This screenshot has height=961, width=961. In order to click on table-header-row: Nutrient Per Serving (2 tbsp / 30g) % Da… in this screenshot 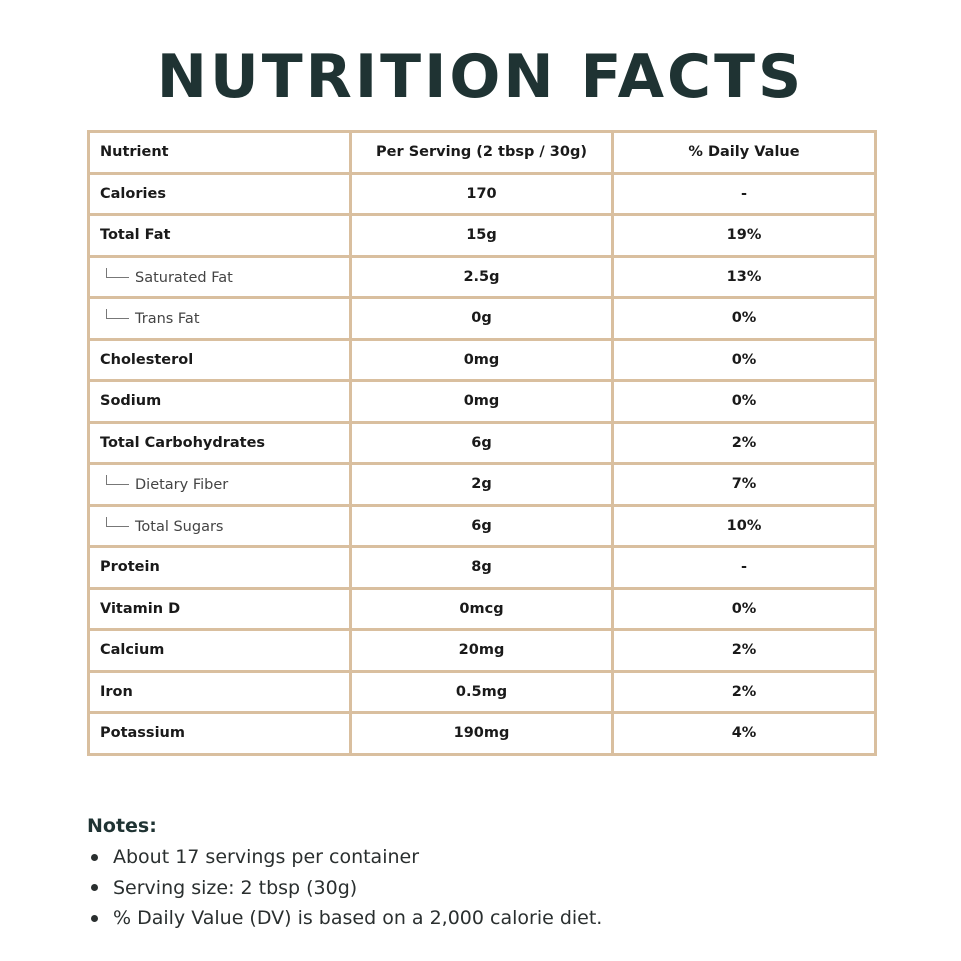, I will do `click(482, 152)`.